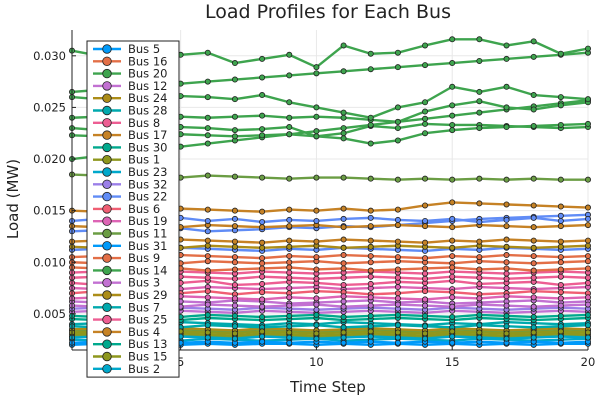  What do you see at coordinates (130, 135) in the screenshot?
I see `legend-item: Bus 17` at bounding box center [130, 135].